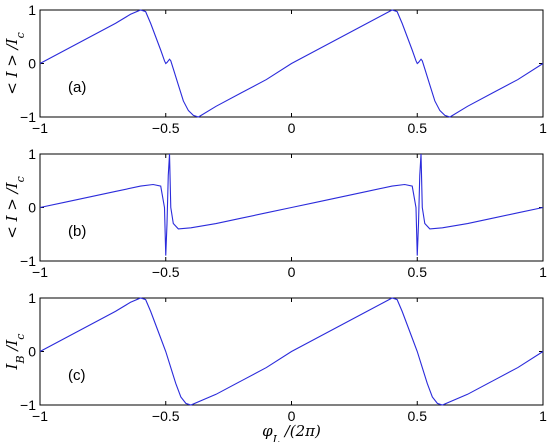  Describe the element at coordinates (291, 432) in the screenshot. I see `x-axis-label: φL /(2π)` at that location.